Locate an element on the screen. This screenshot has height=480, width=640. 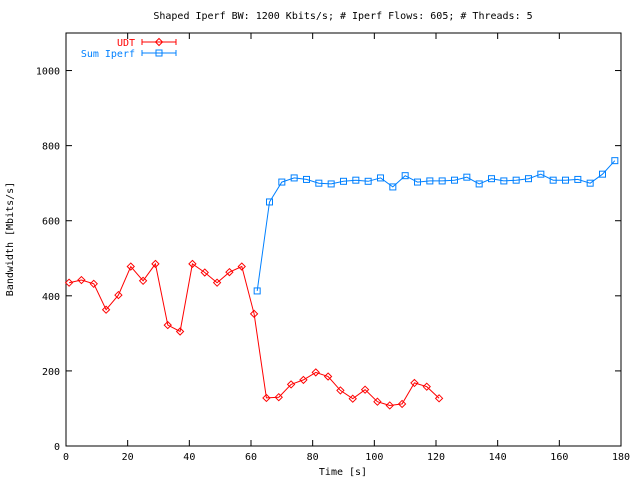
y-tick-label: 200 is located at coordinates (51, 372).